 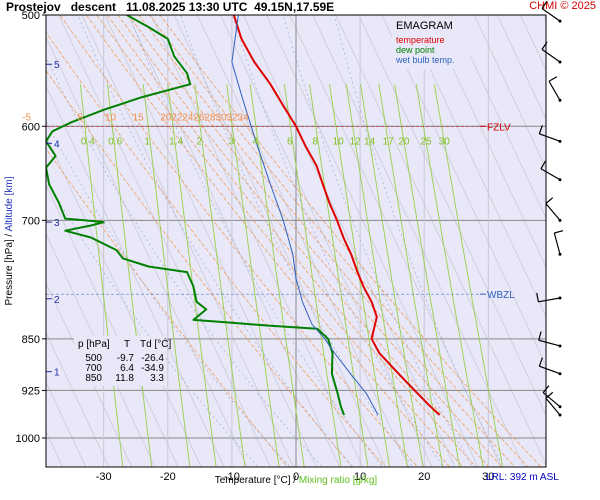 What do you see at coordinates (232, 141) in the screenshot?
I see `mixing-ratio-label: 3` at bounding box center [232, 141].